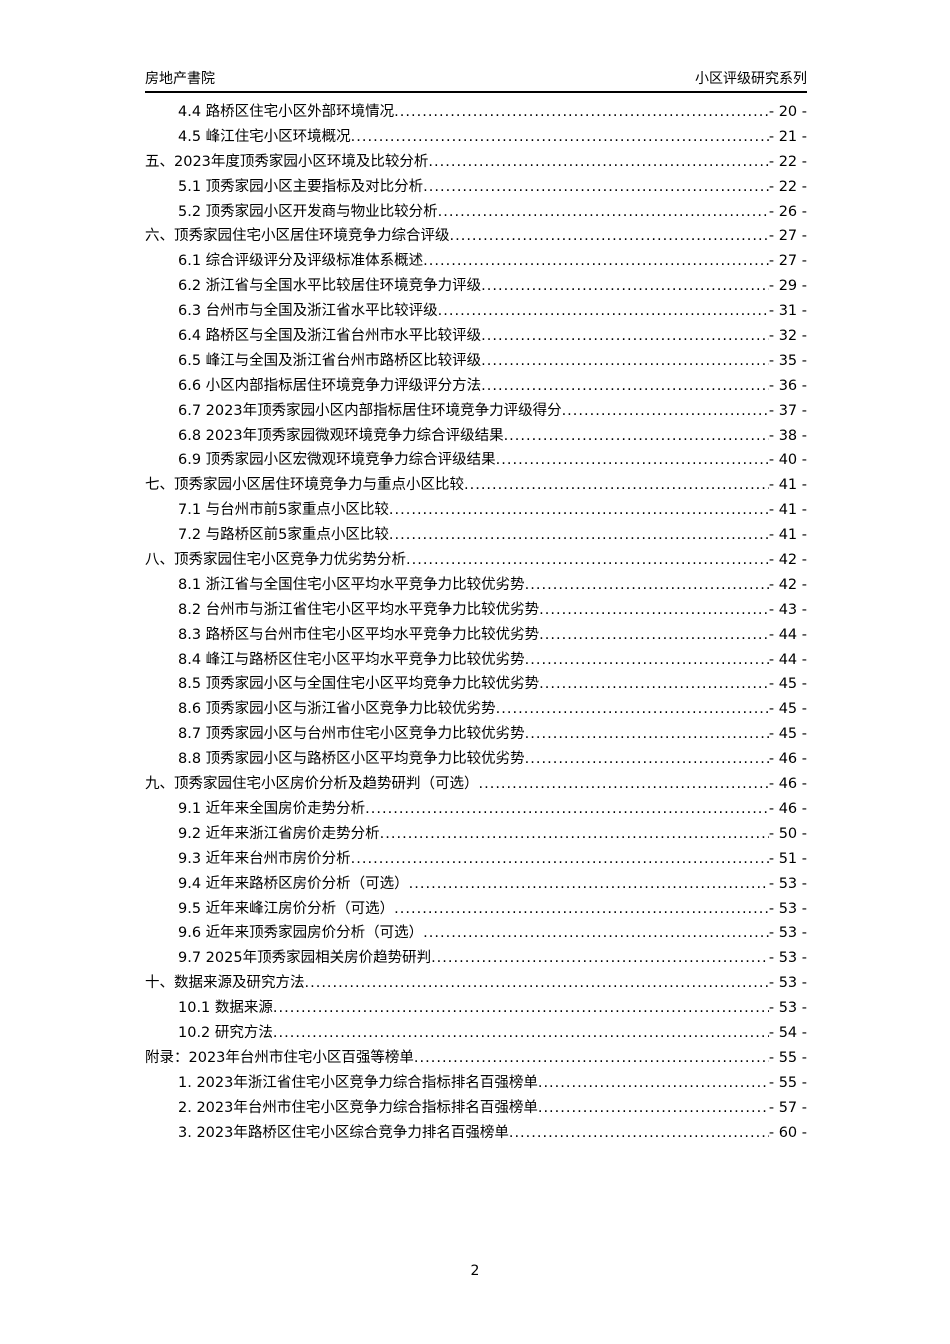 The image size is (950, 1344). What do you see at coordinates (787, 634) in the screenshot?
I see `toc-entry-page: - 44 -` at bounding box center [787, 634].